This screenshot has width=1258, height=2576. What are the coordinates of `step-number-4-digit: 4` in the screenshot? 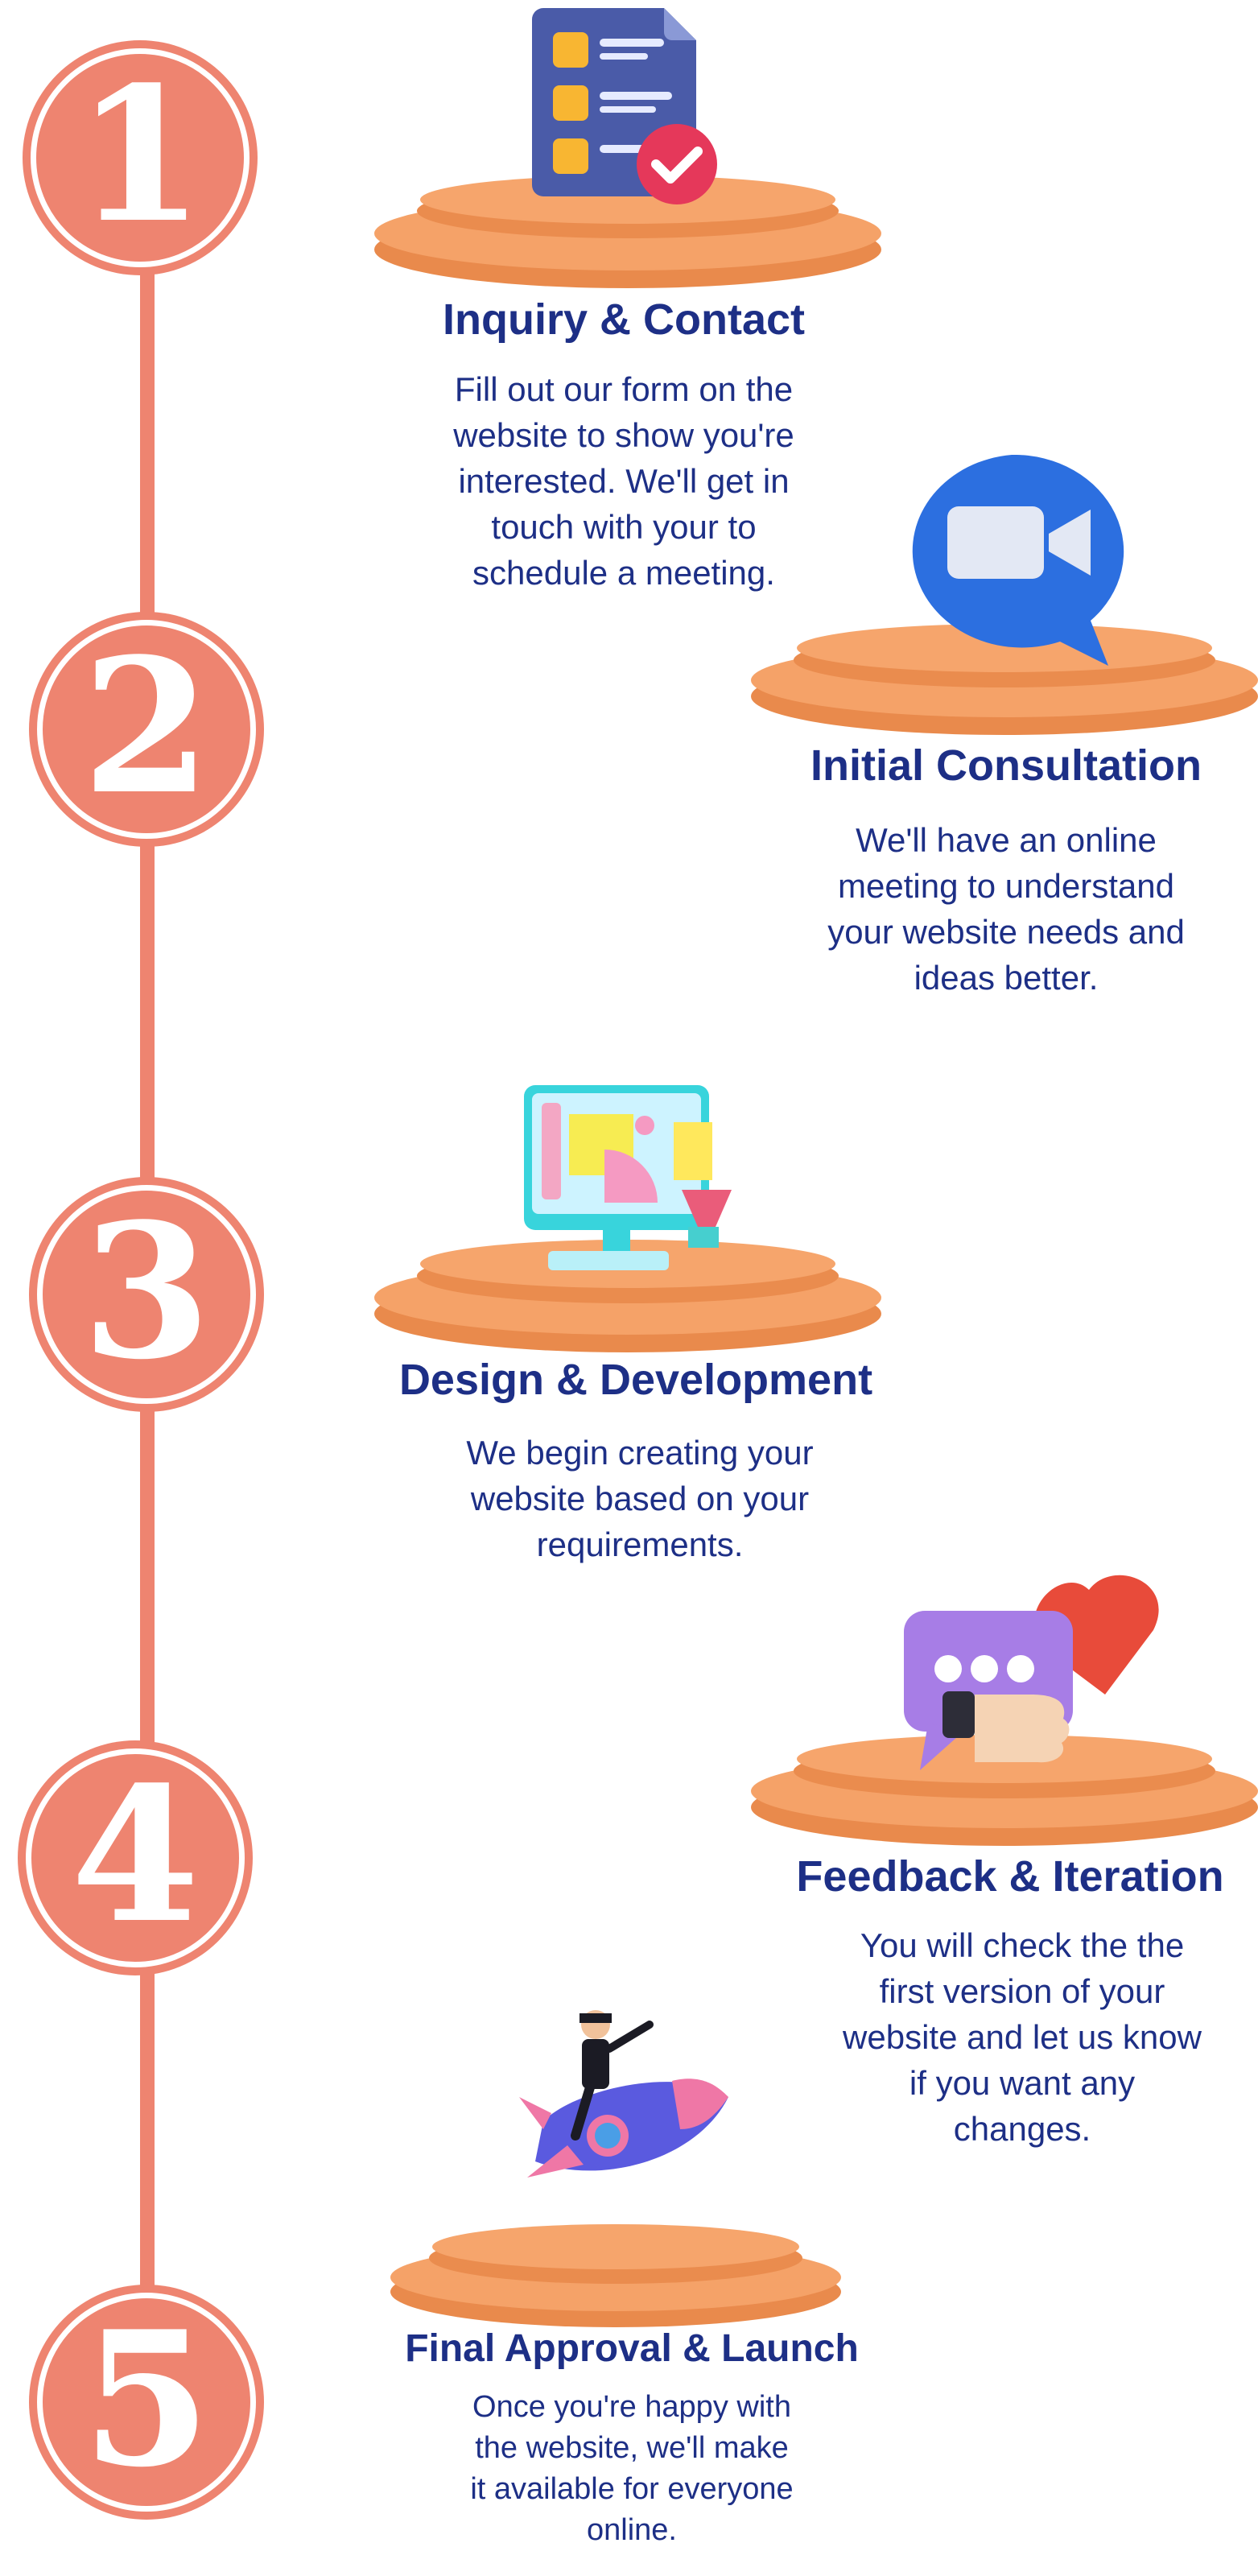 It's located at (135, 1855).